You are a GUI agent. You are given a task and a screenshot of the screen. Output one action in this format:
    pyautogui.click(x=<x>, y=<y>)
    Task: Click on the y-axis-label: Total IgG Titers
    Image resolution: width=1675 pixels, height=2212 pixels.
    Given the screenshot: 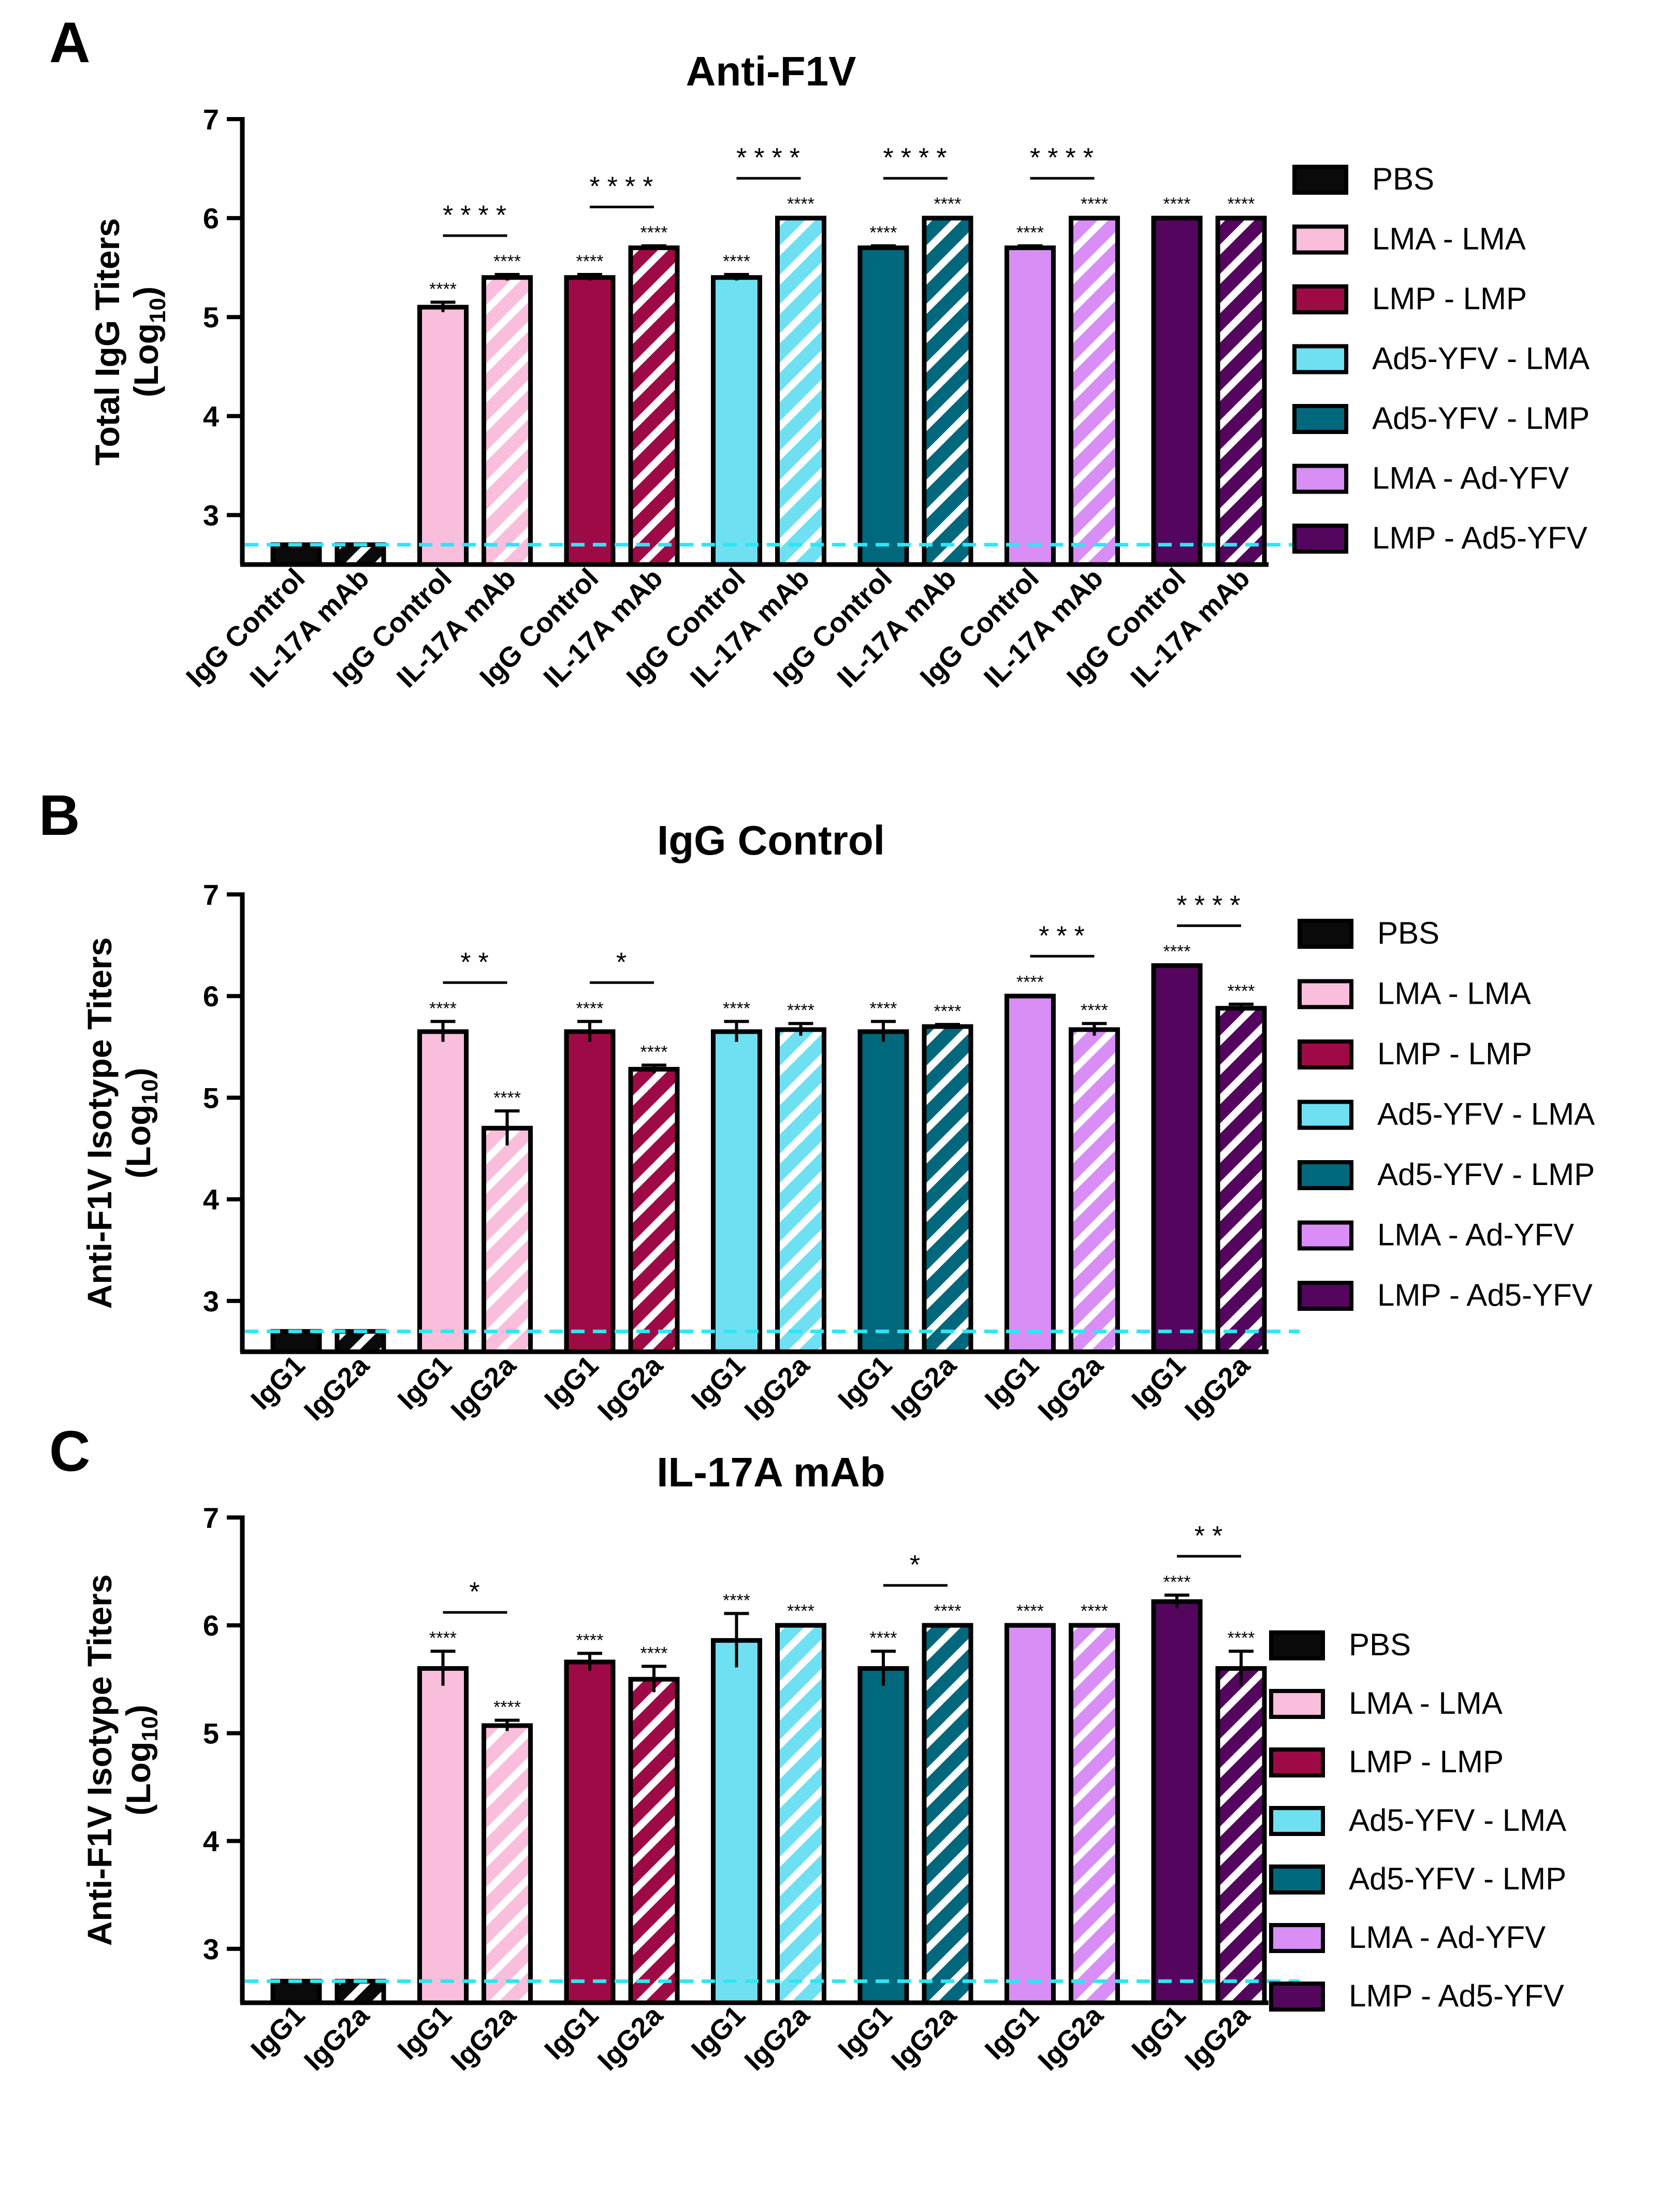 What is the action you would take?
    pyautogui.click(x=107, y=342)
    